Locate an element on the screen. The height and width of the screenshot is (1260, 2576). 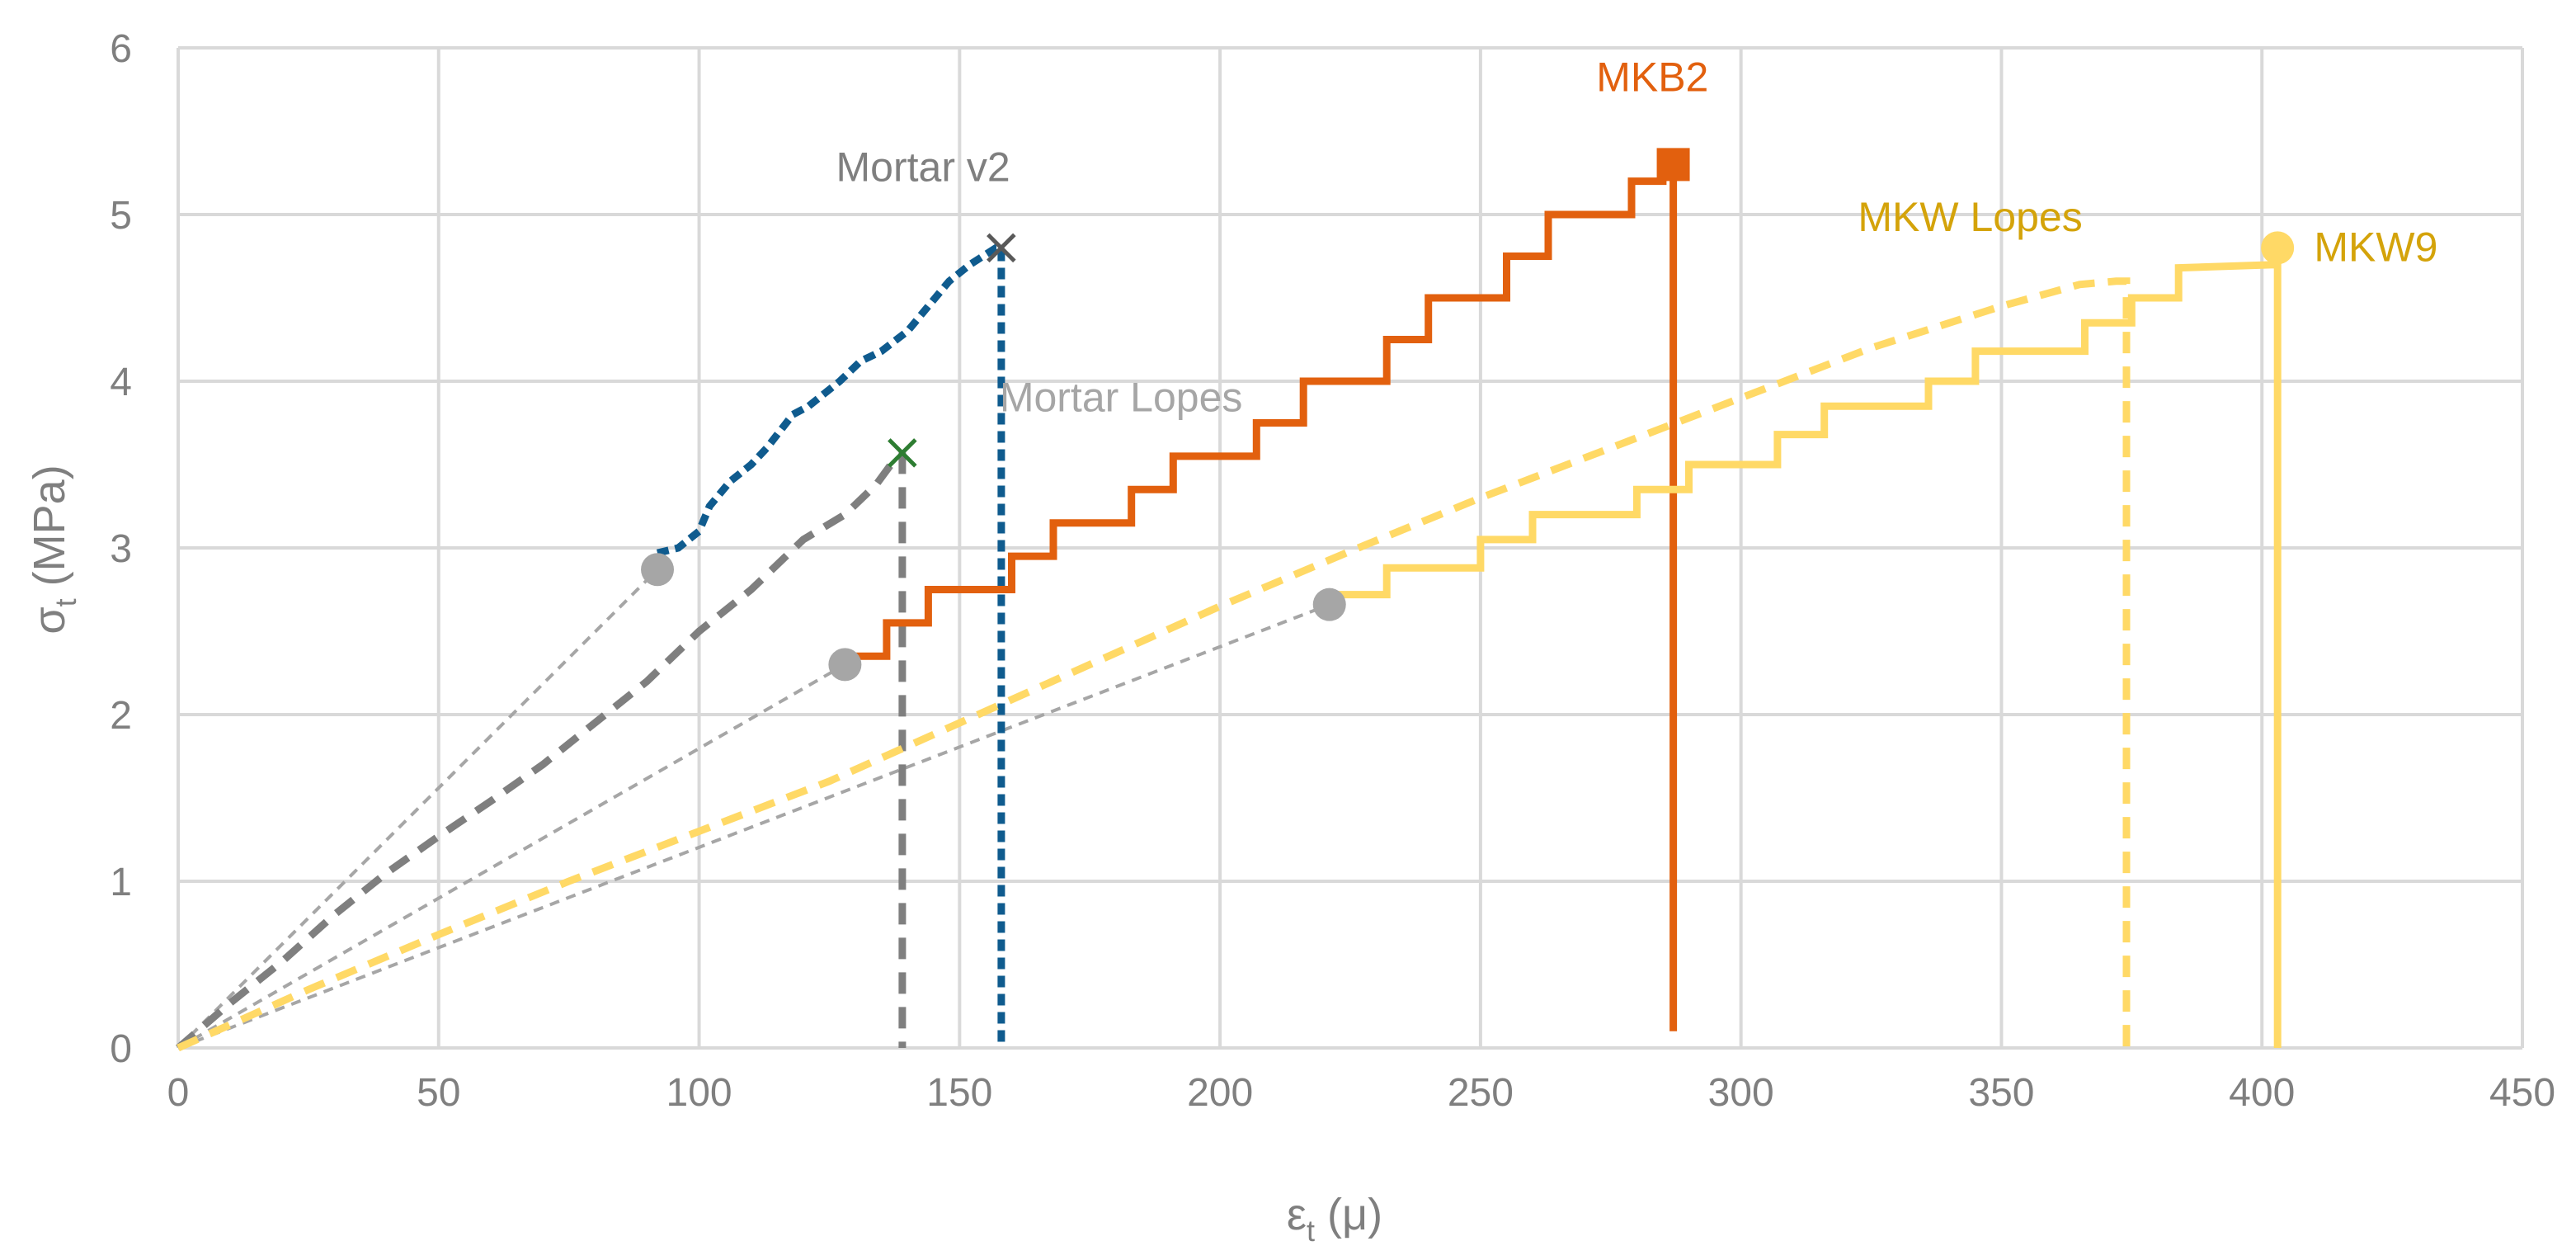
x-tick-label: 450 is located at coordinates (2522, 1093).